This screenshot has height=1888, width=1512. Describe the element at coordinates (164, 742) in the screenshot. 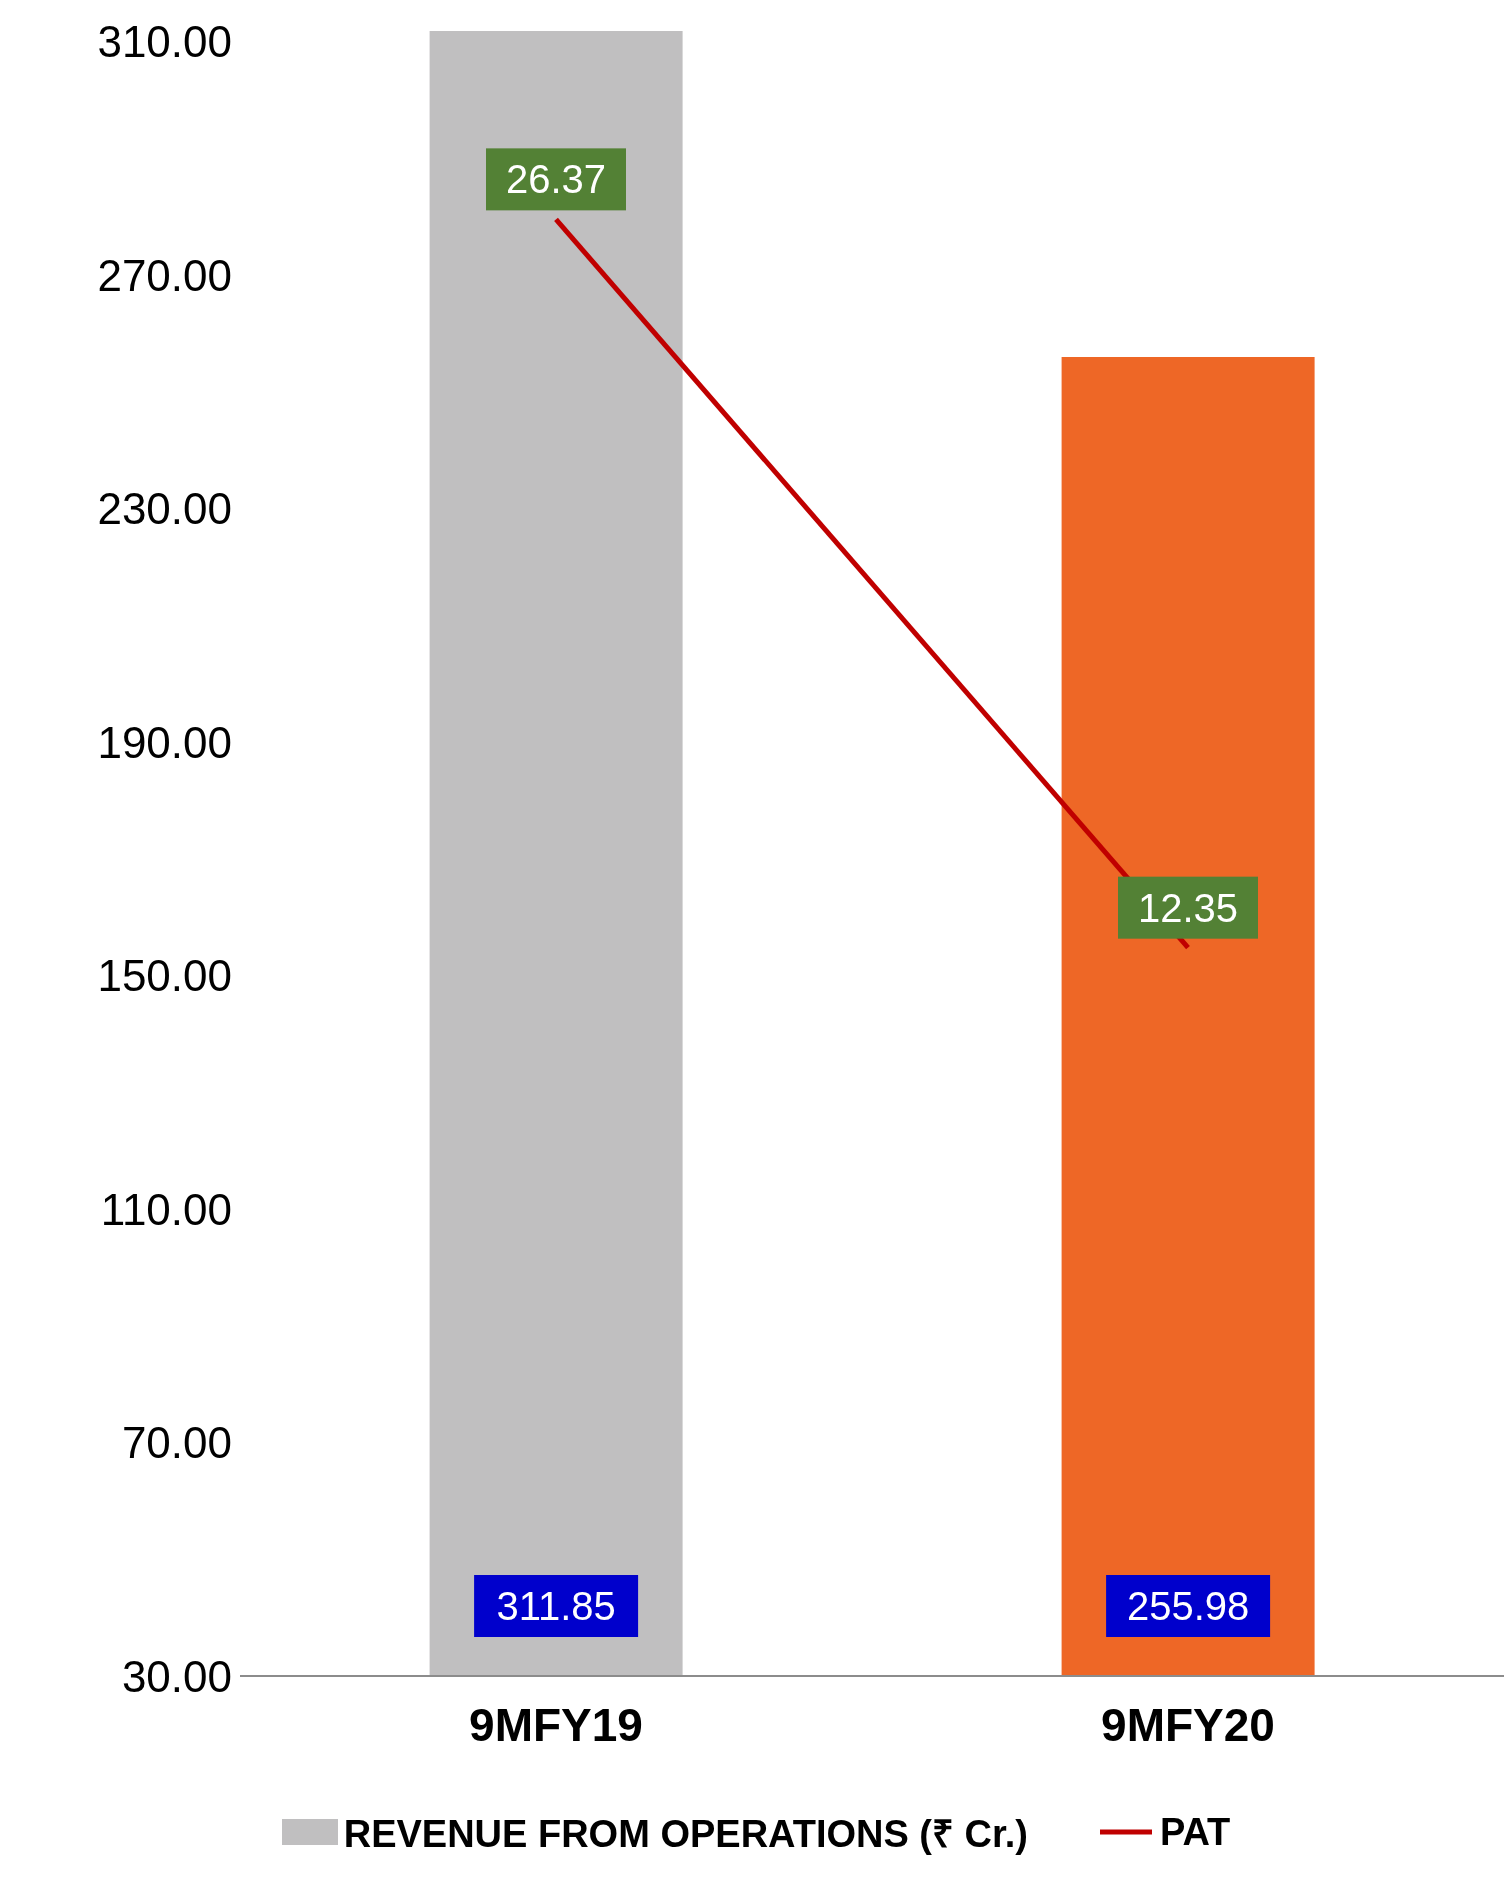

I see `y-tick-label: 190.00` at that location.